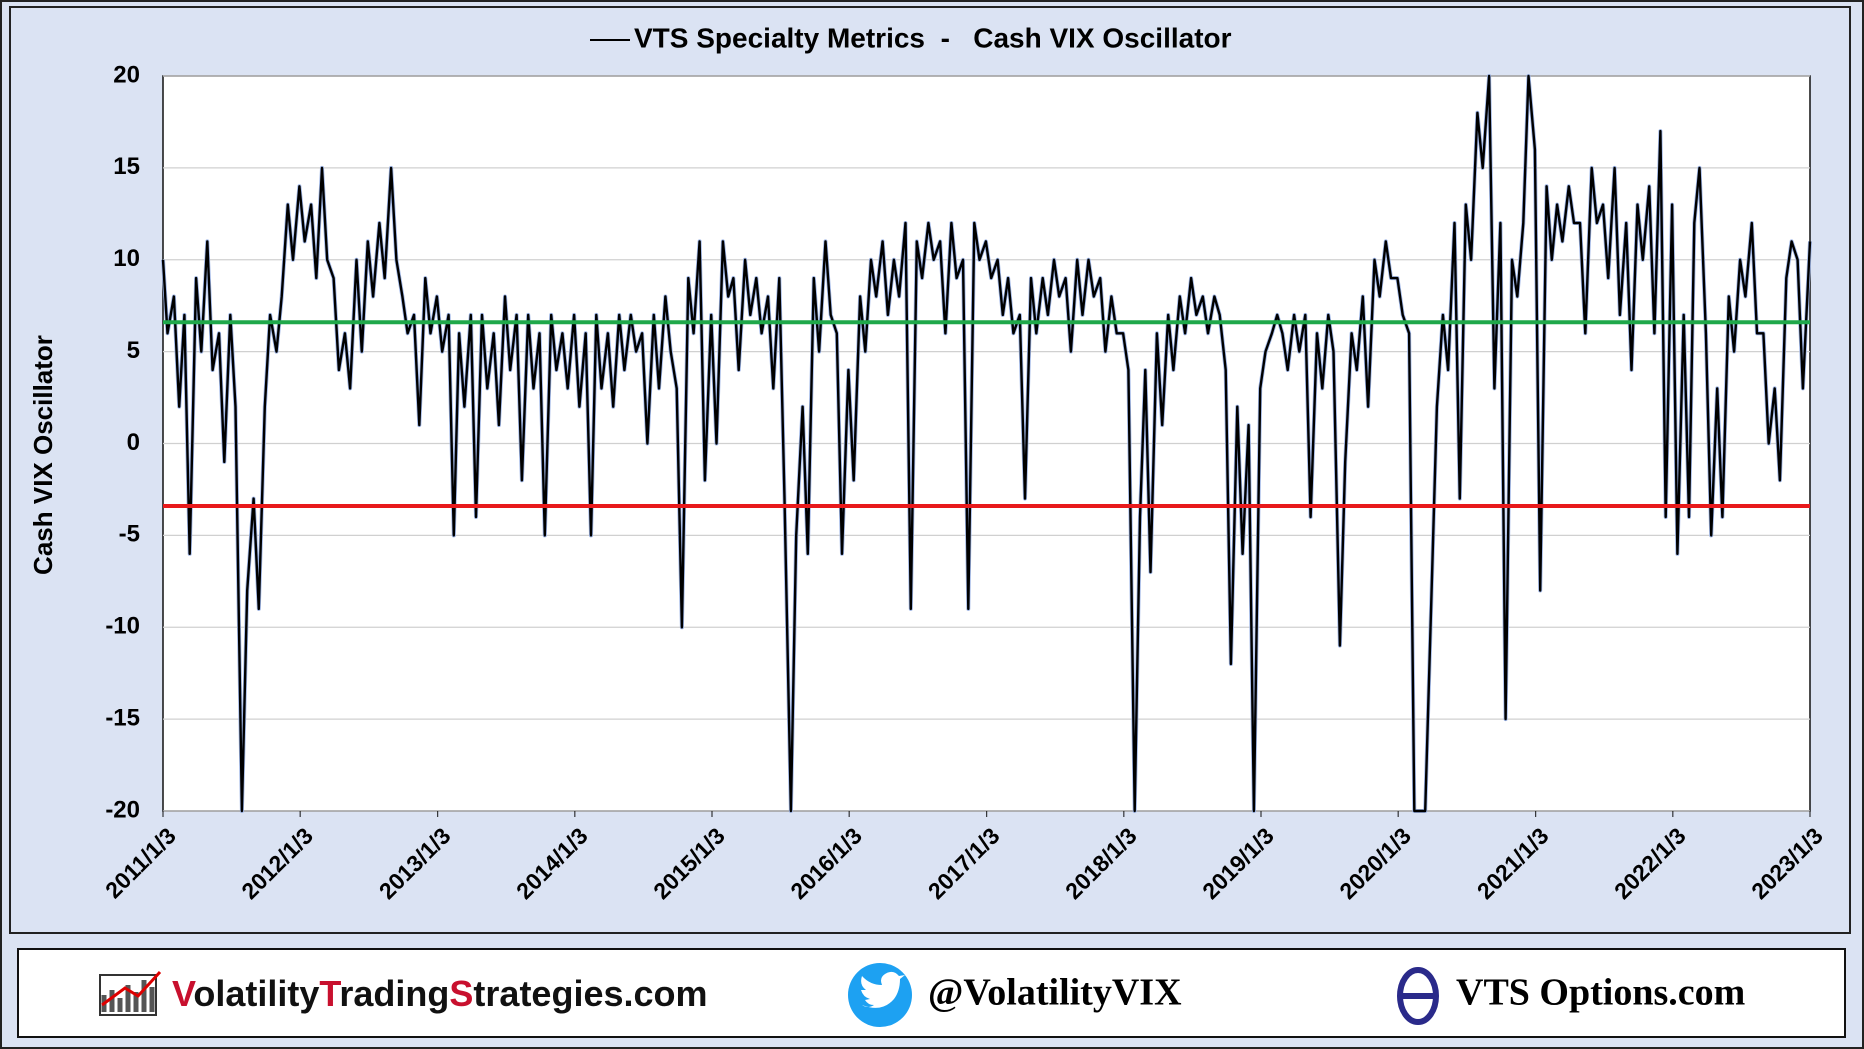 The height and width of the screenshot is (1049, 1864). Describe the element at coordinates (122, 717) in the screenshot. I see `y-tick-label: -15` at that location.